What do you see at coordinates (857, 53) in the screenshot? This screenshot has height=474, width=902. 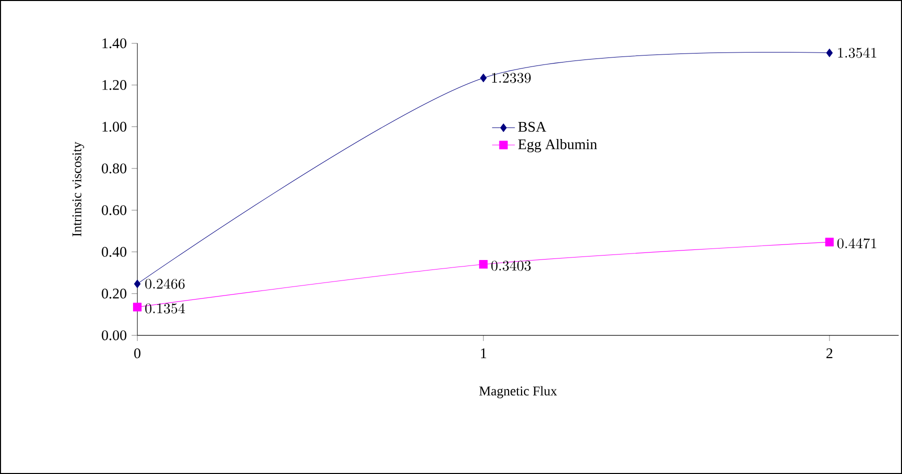 I see `data-label: 1 .3541` at bounding box center [857, 53].